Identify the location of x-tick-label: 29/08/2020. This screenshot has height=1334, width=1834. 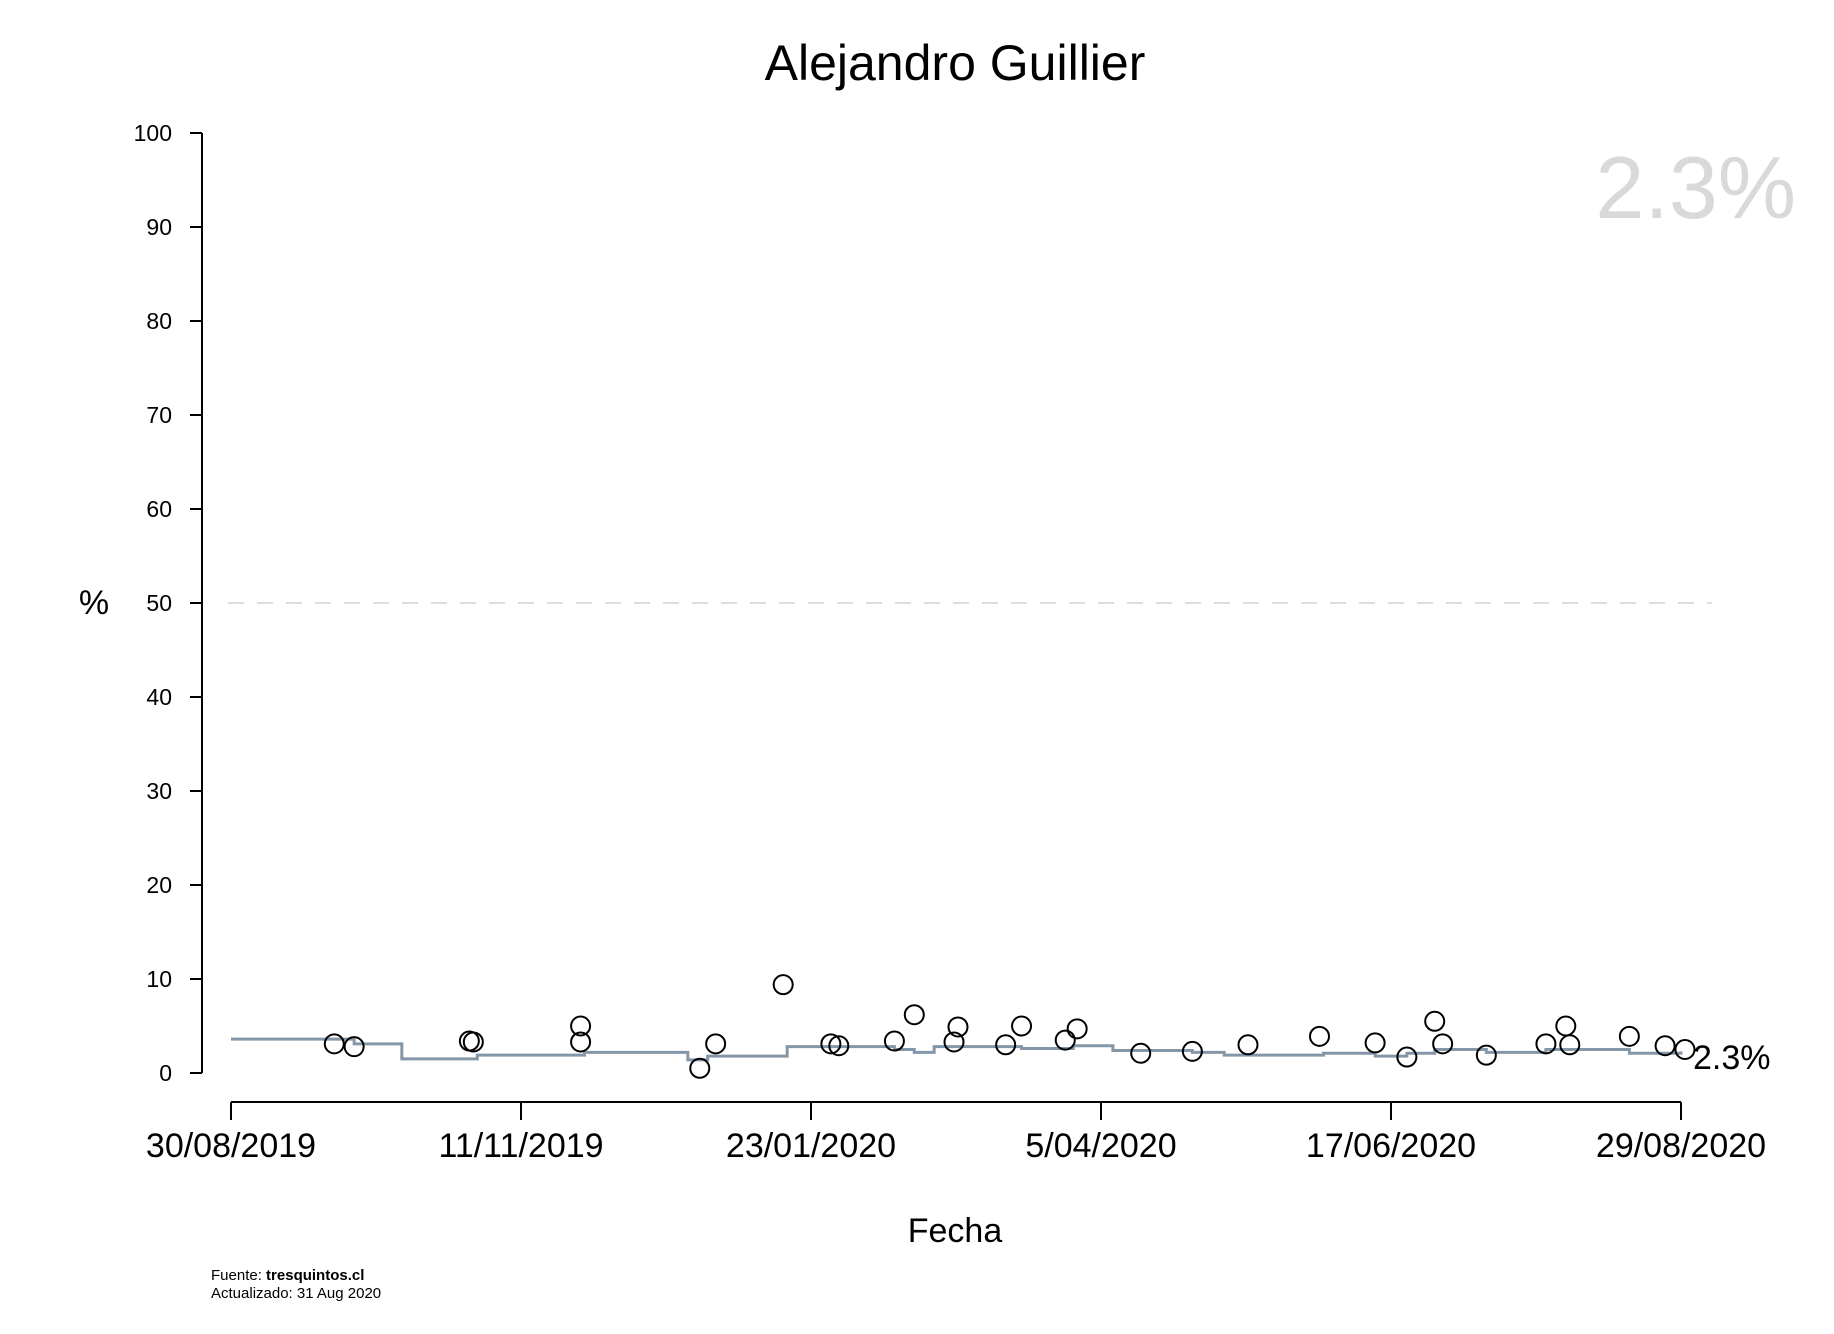
(1681, 1146).